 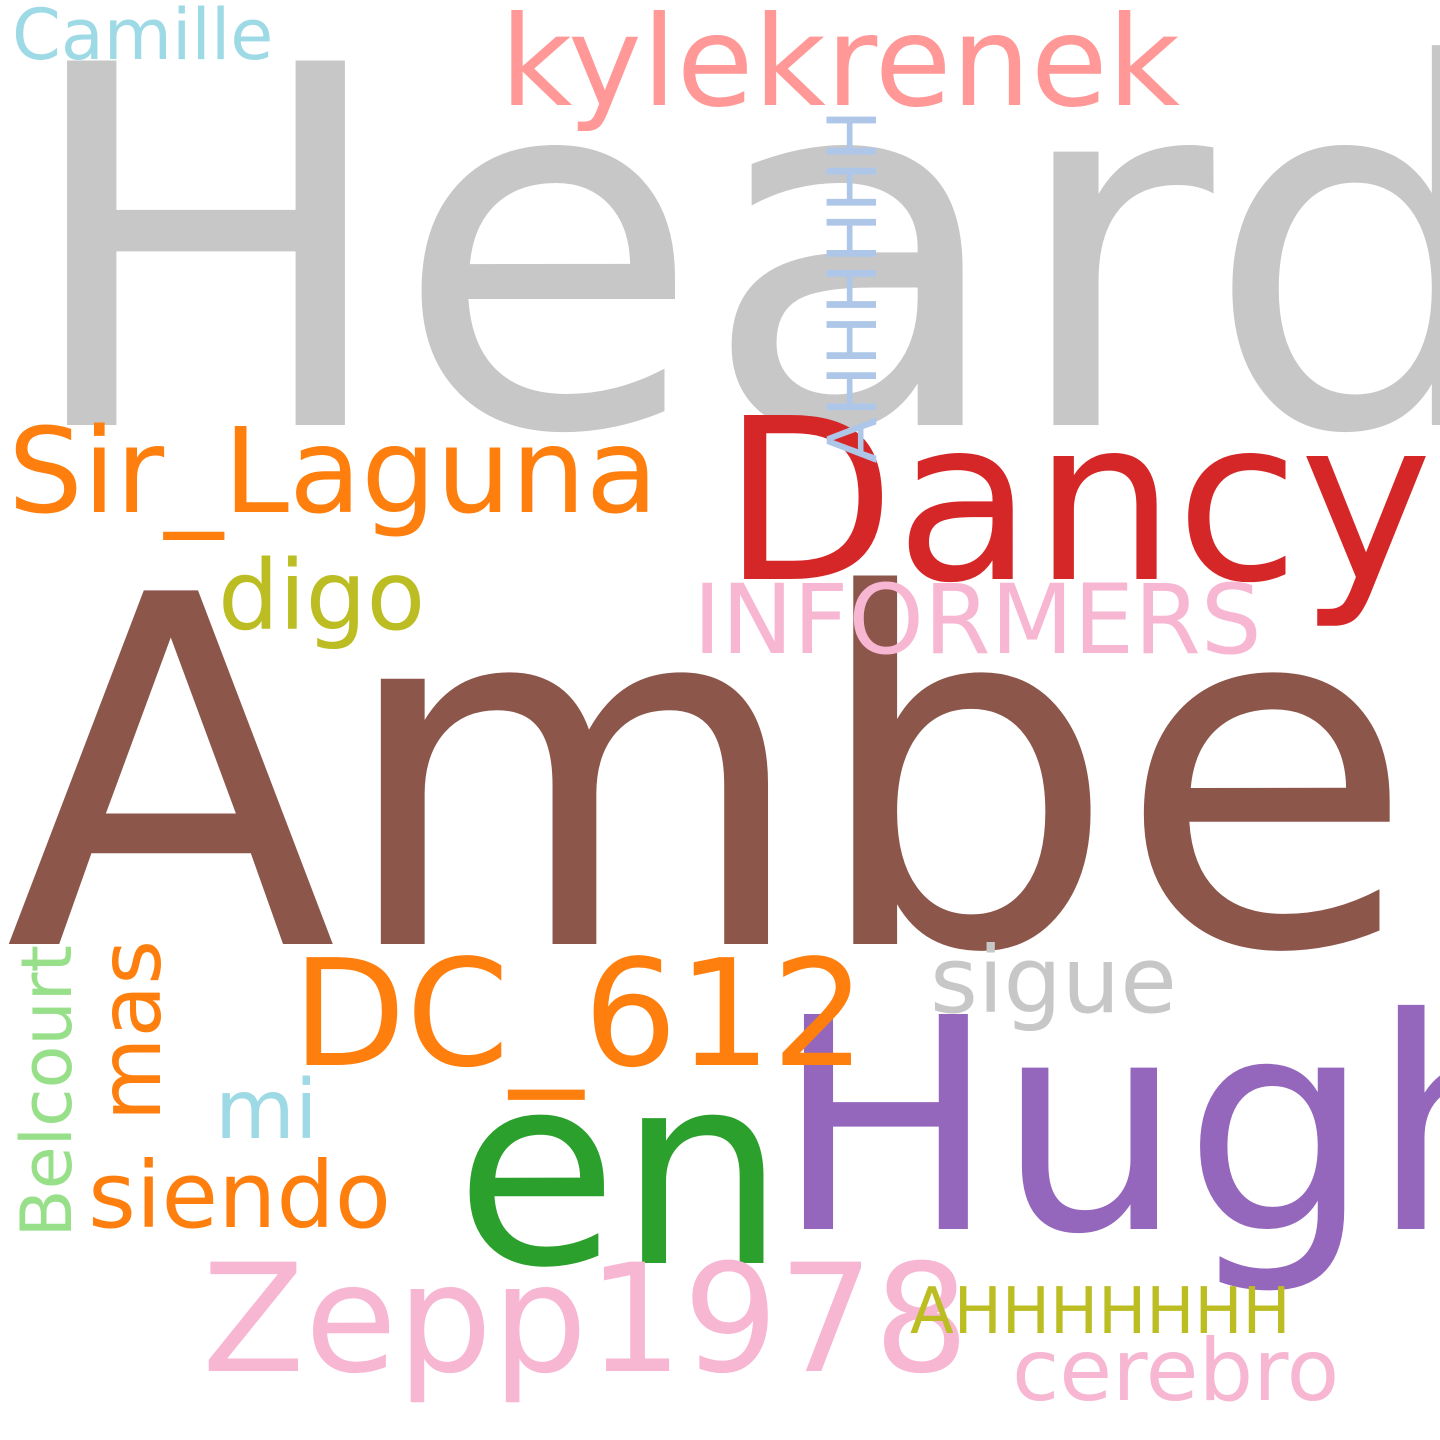 I want to click on word-mi: mi, so click(x=266, y=1110).